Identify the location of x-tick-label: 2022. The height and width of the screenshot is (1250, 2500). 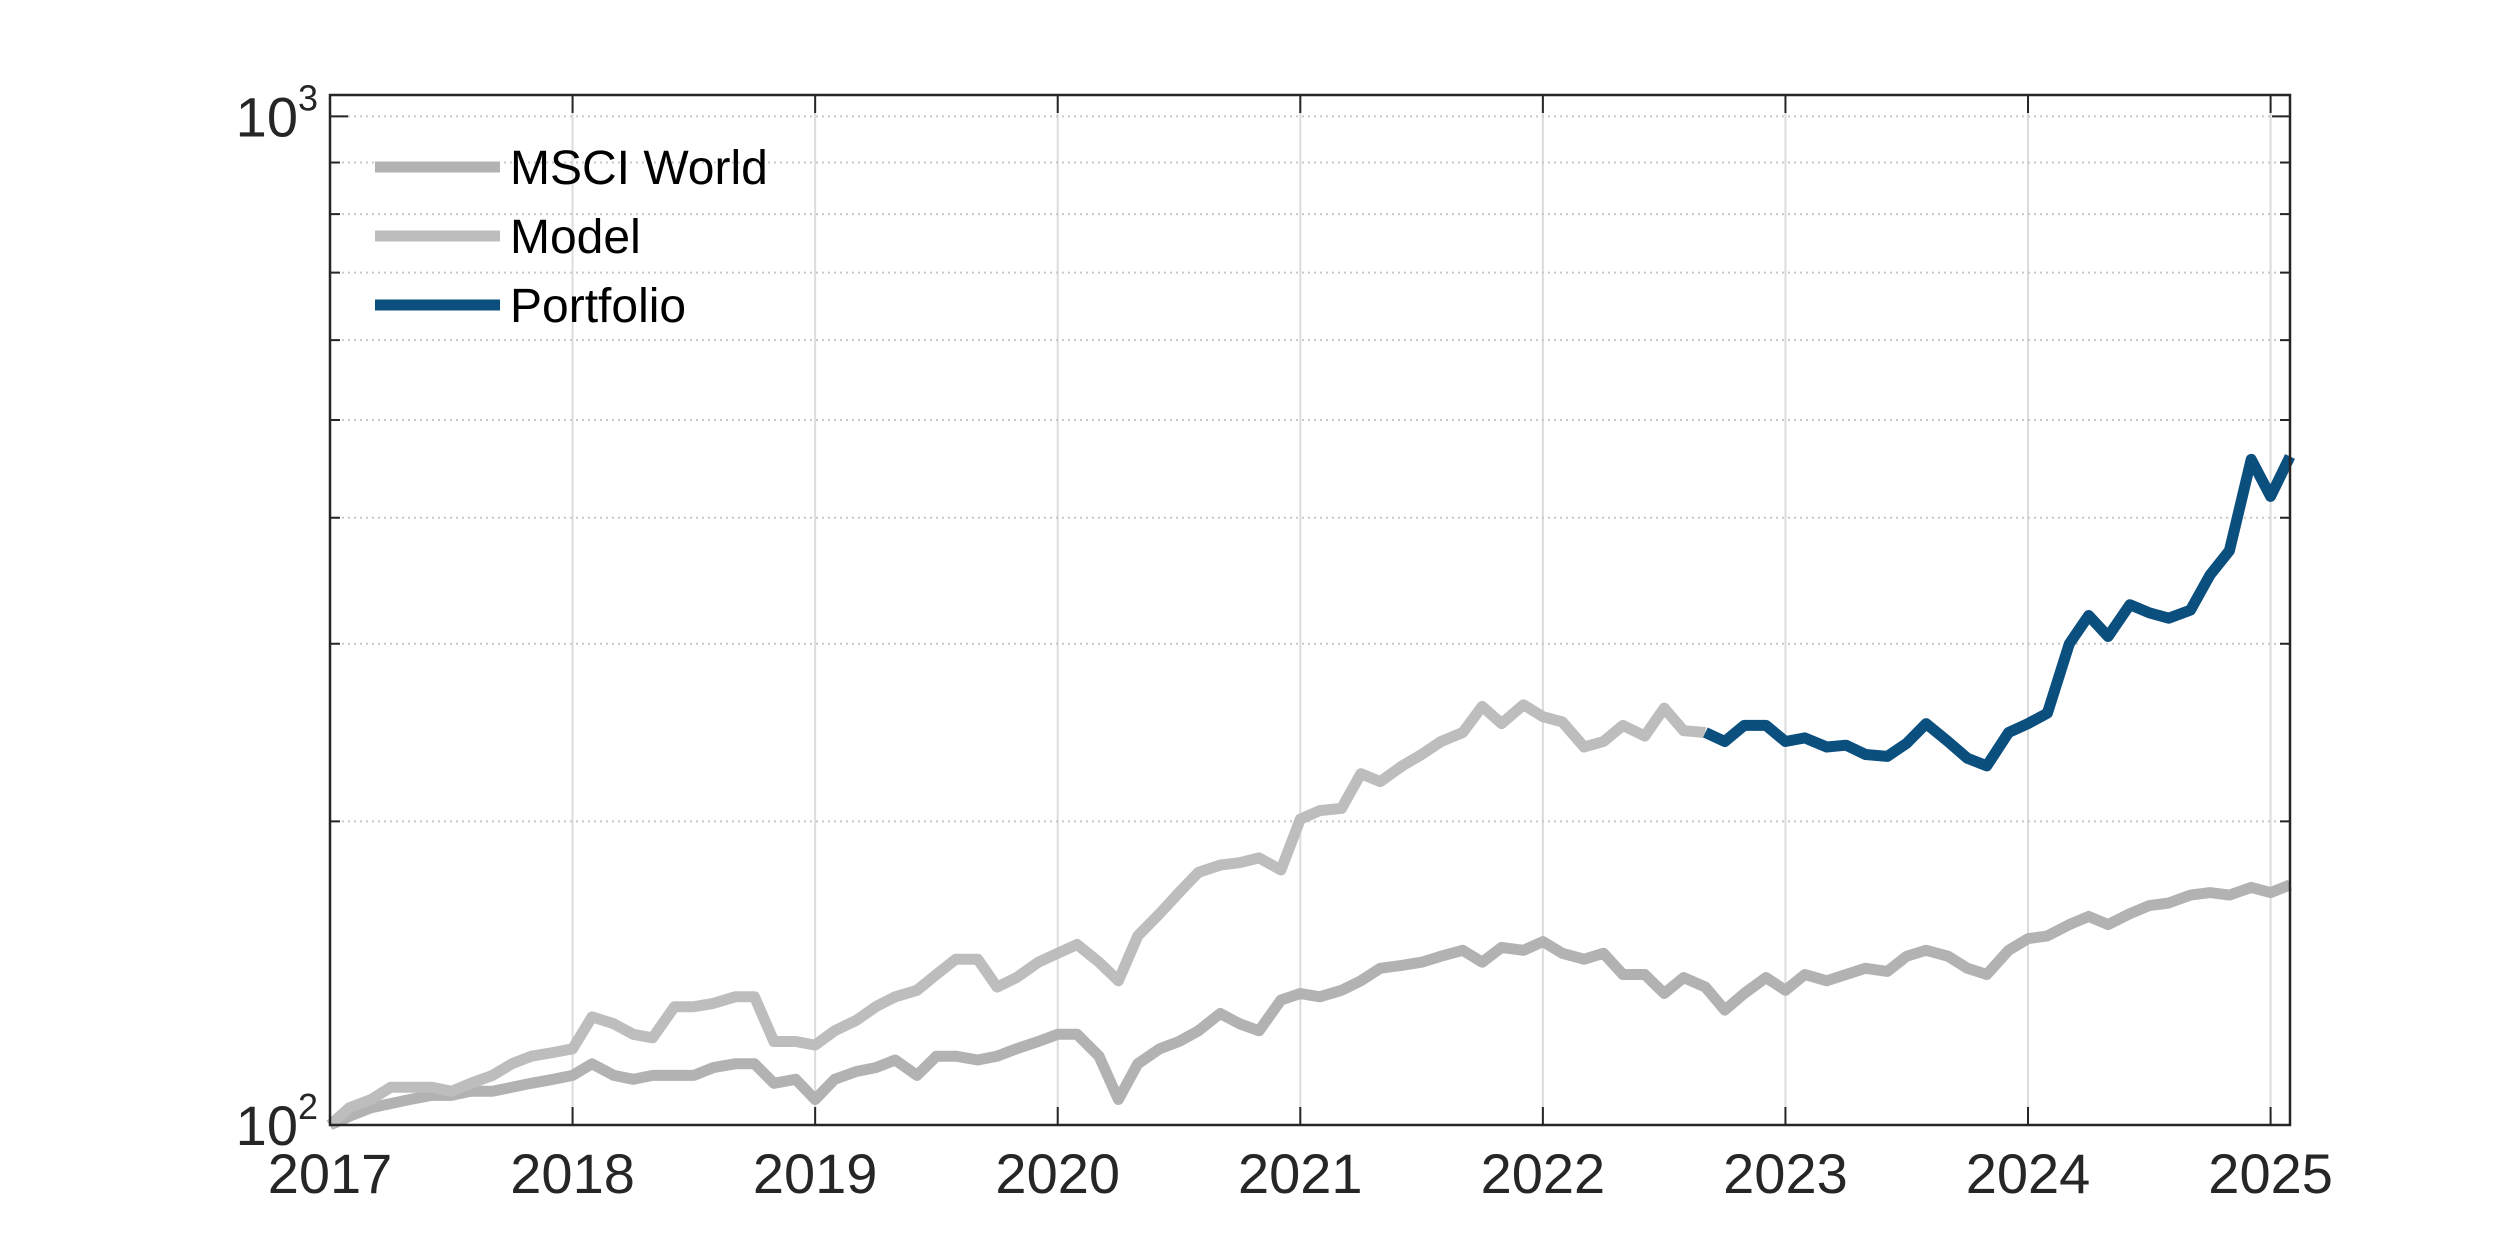
(1543, 1173).